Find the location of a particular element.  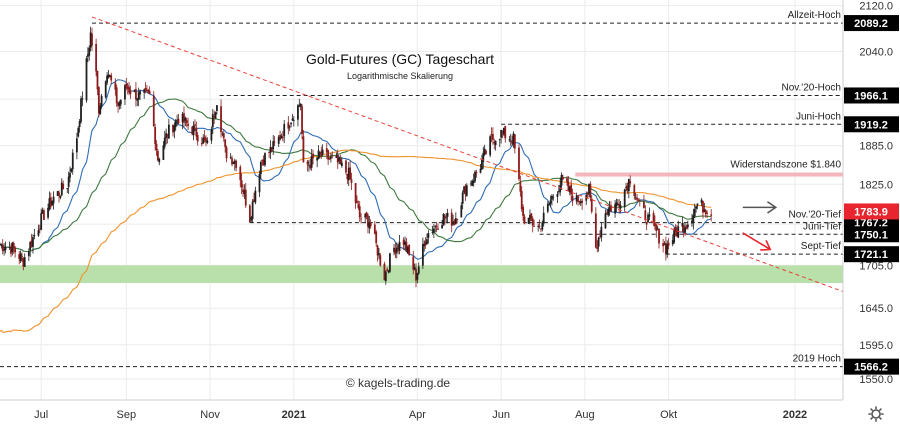

gear-icon is located at coordinates (876, 414).